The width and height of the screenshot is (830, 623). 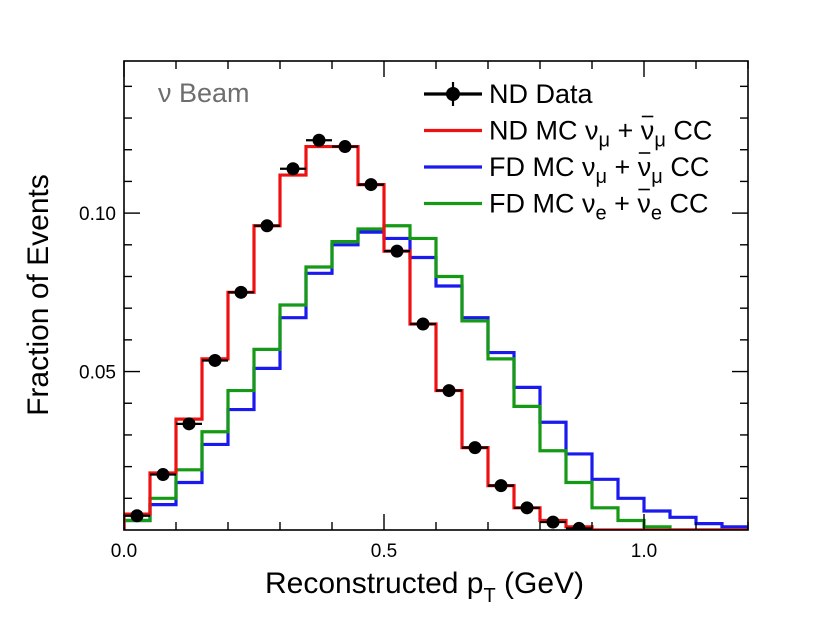 I want to click on legend-label-part: ND MC ν, so click(x=544, y=131).